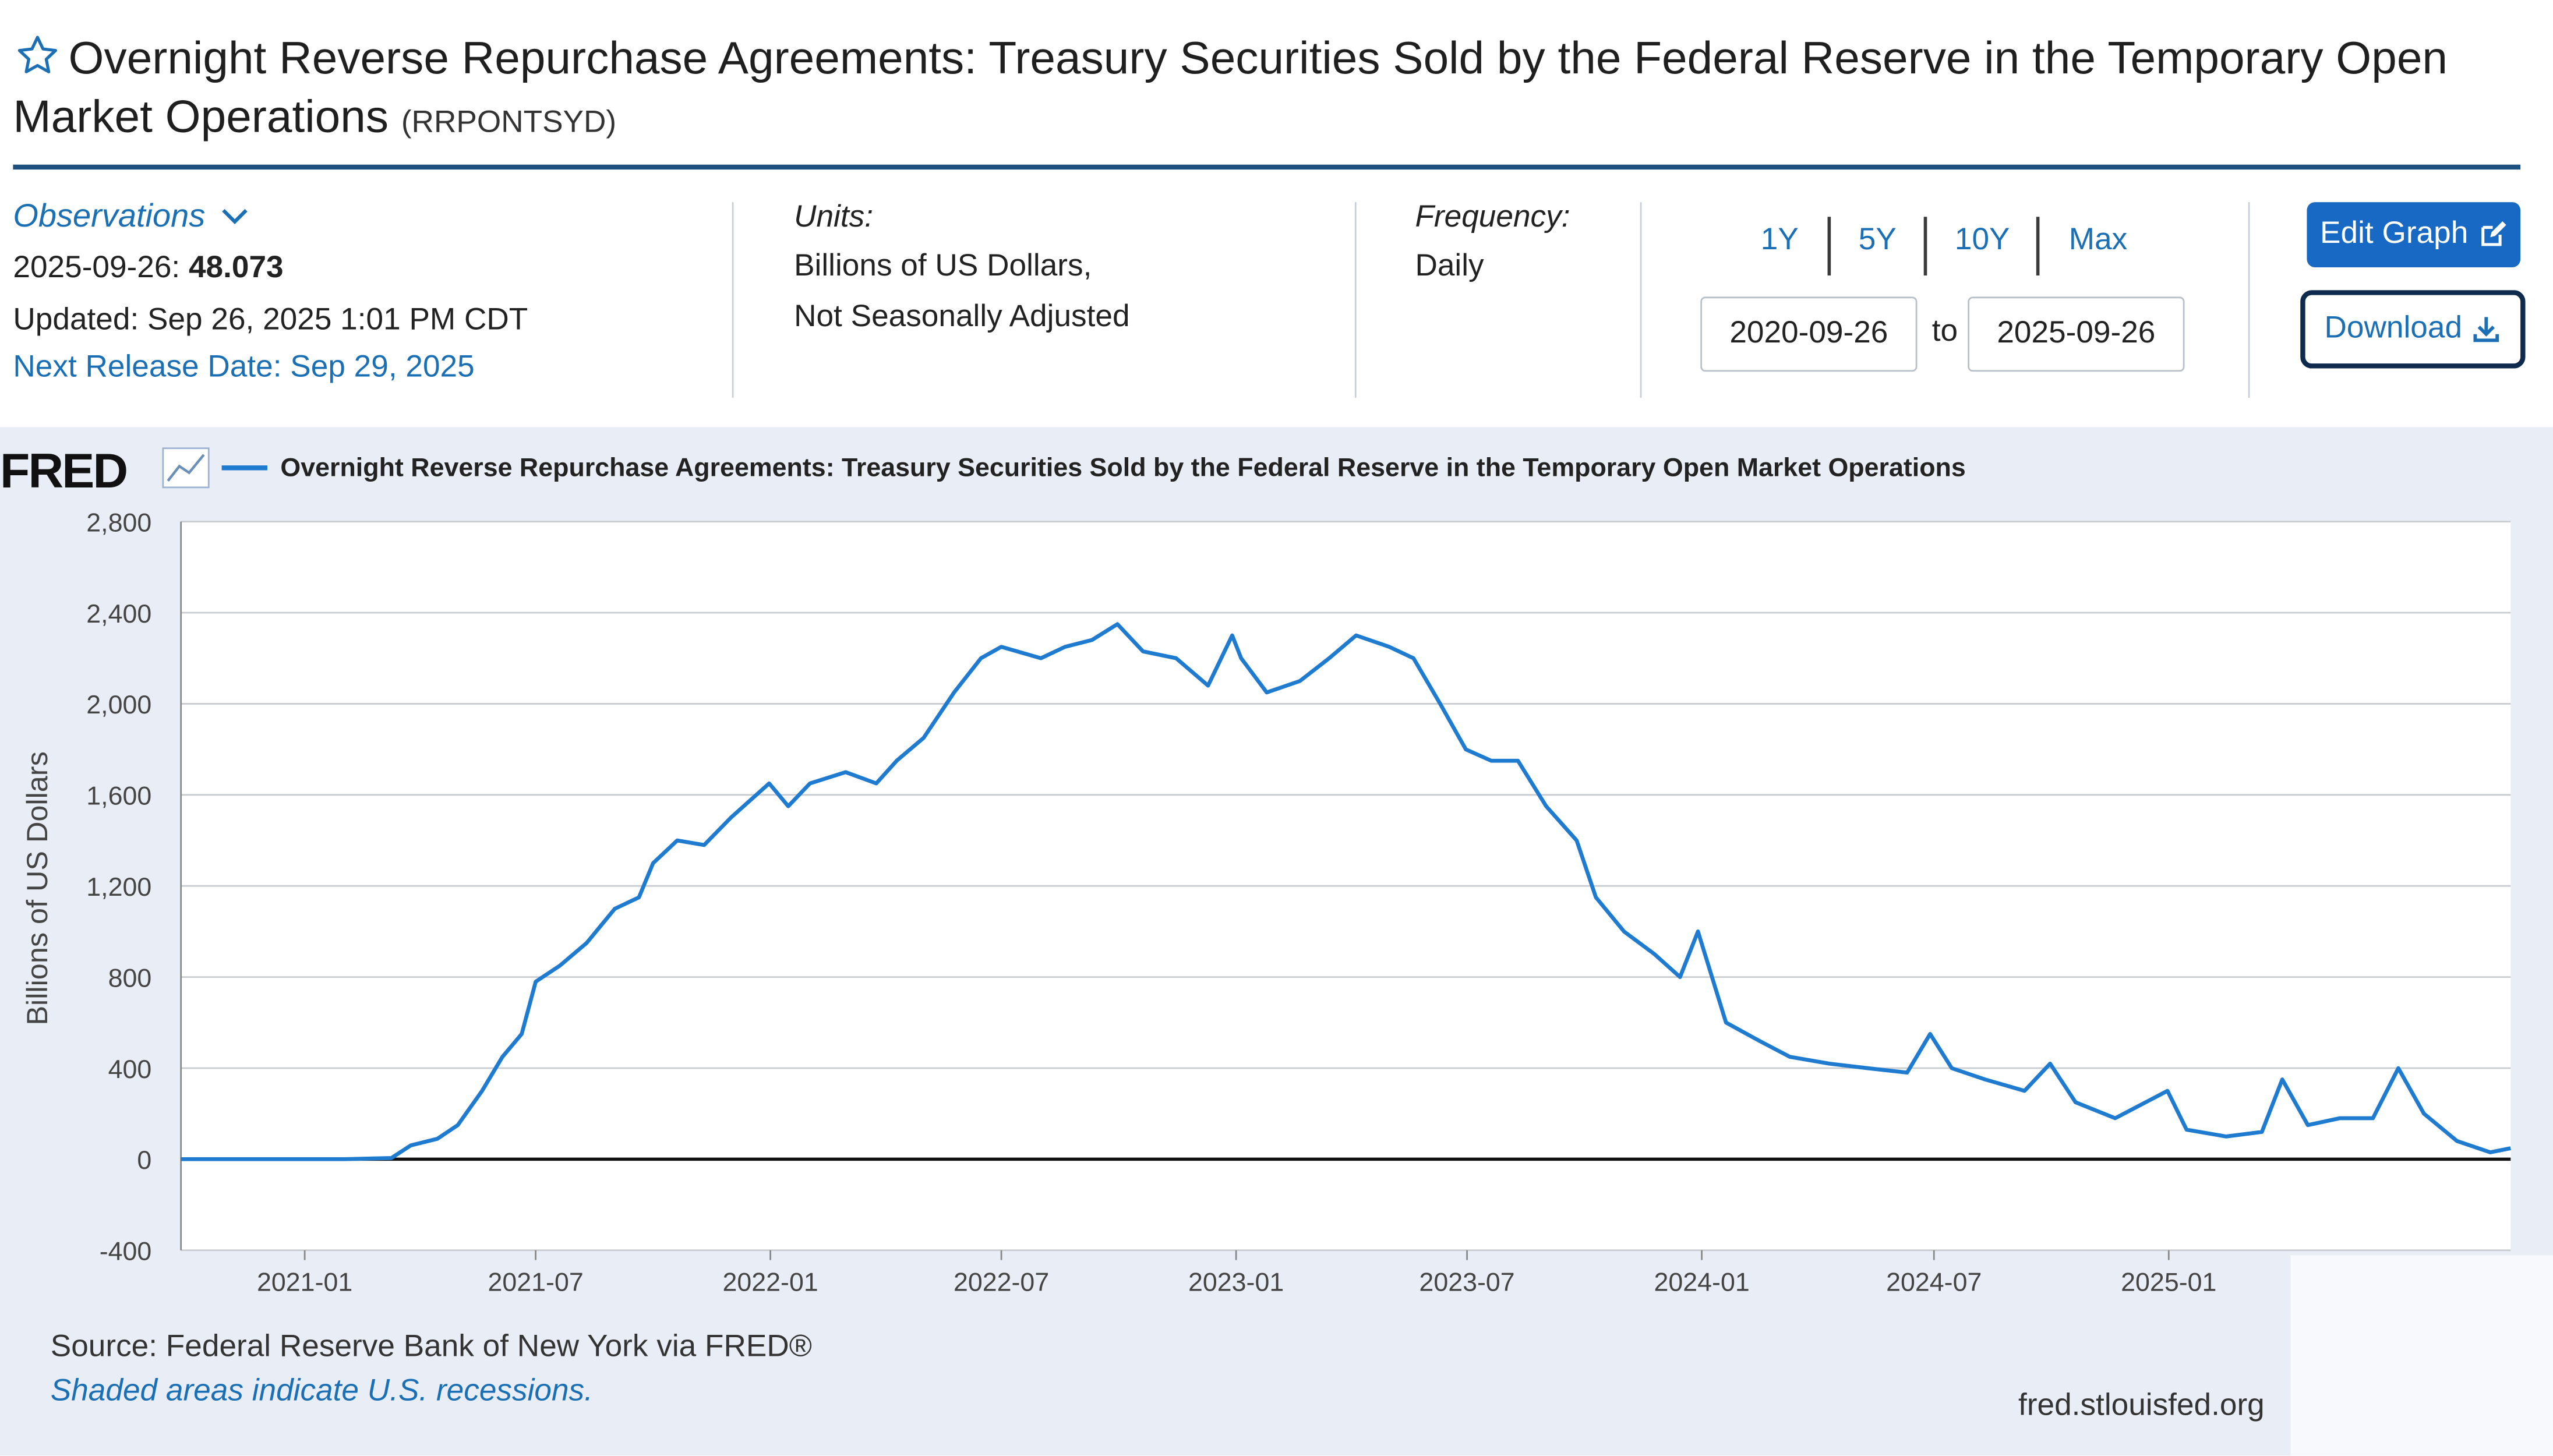 Image resolution: width=2553 pixels, height=1456 pixels. What do you see at coordinates (1466, 1282) in the screenshot?
I see `x-tick-label: 2023-07` at bounding box center [1466, 1282].